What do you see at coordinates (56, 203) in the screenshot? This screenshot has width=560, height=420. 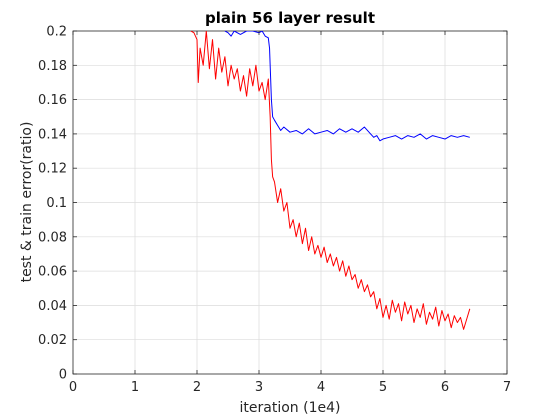 I see `y-tick-label: 0.1` at bounding box center [56, 203].